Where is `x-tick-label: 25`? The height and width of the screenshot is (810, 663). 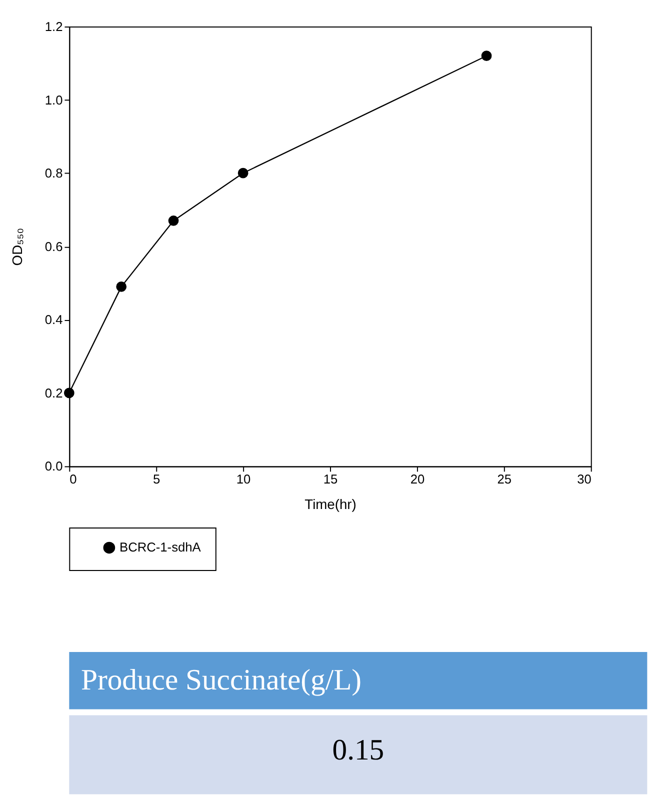 x-tick-label: 25 is located at coordinates (504, 479).